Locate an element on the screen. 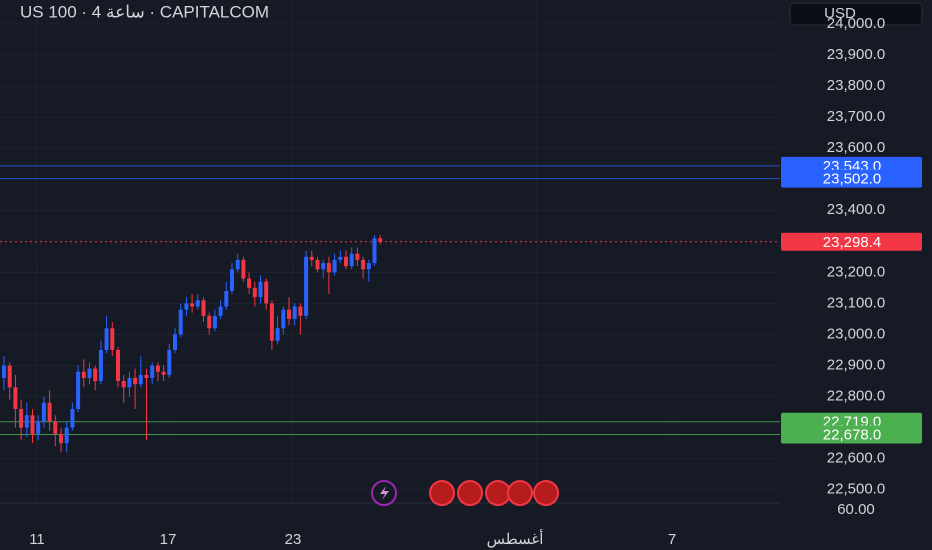 Image resolution: width=932 pixels, height=550 pixels. price-tag-label: 23,502.0 is located at coordinates (852, 179).